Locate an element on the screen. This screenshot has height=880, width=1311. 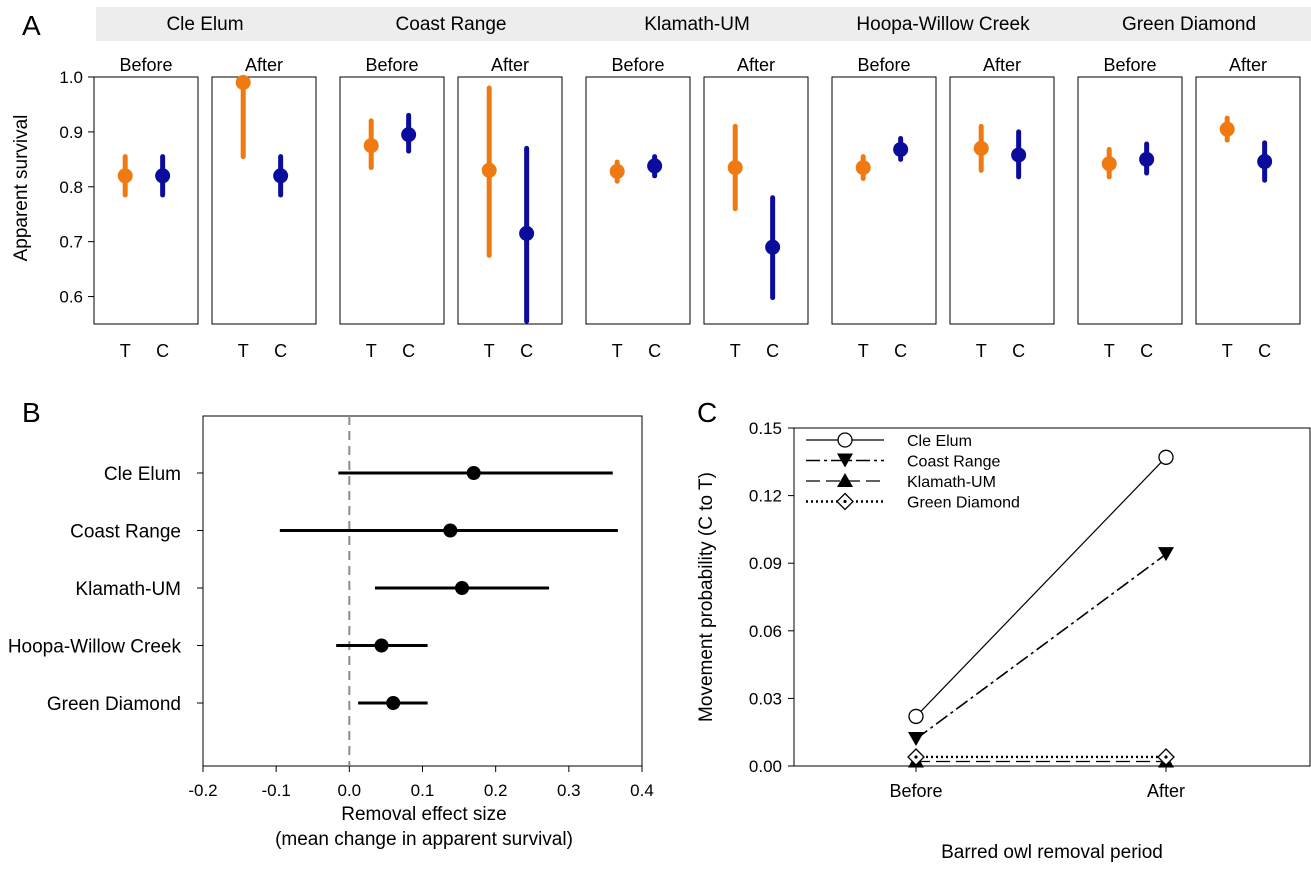
effect-site-label-klamath-um: Klamath-UM is located at coordinates (128, 589).